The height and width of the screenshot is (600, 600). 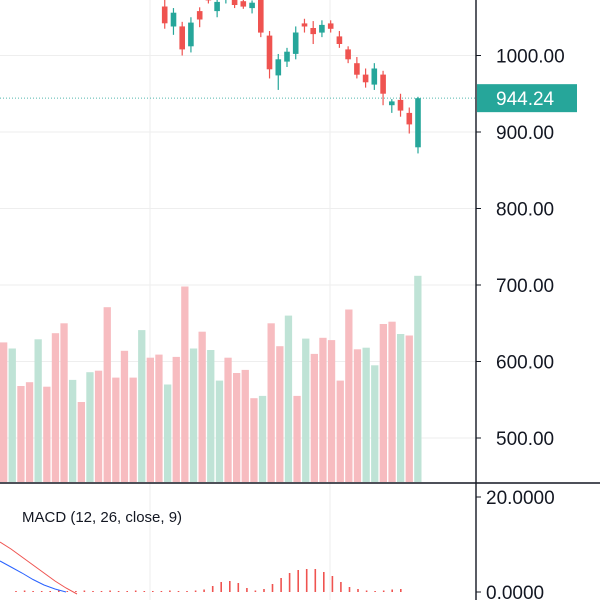 What do you see at coordinates (525, 133) in the screenshot?
I see `price-tick-label: 900.00` at bounding box center [525, 133].